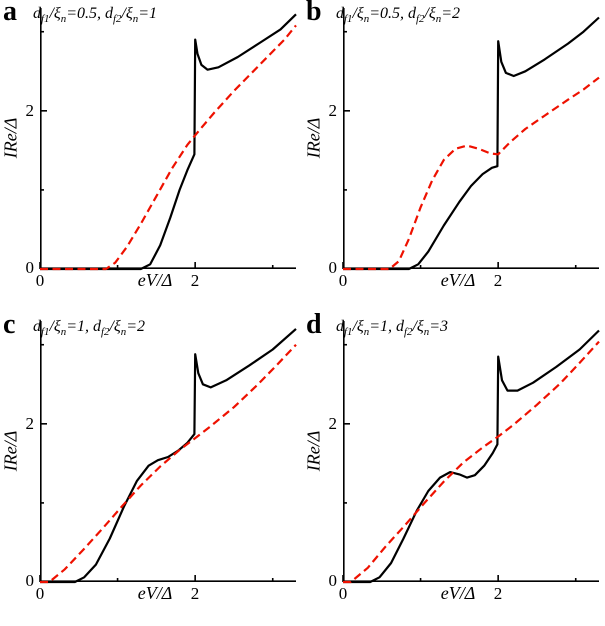 This screenshot has height=626, width=605. Describe the element at coordinates (95, 15) in the screenshot. I see `panel-parameters: df1/ξn=0.5, df2/ξn=1` at that location.